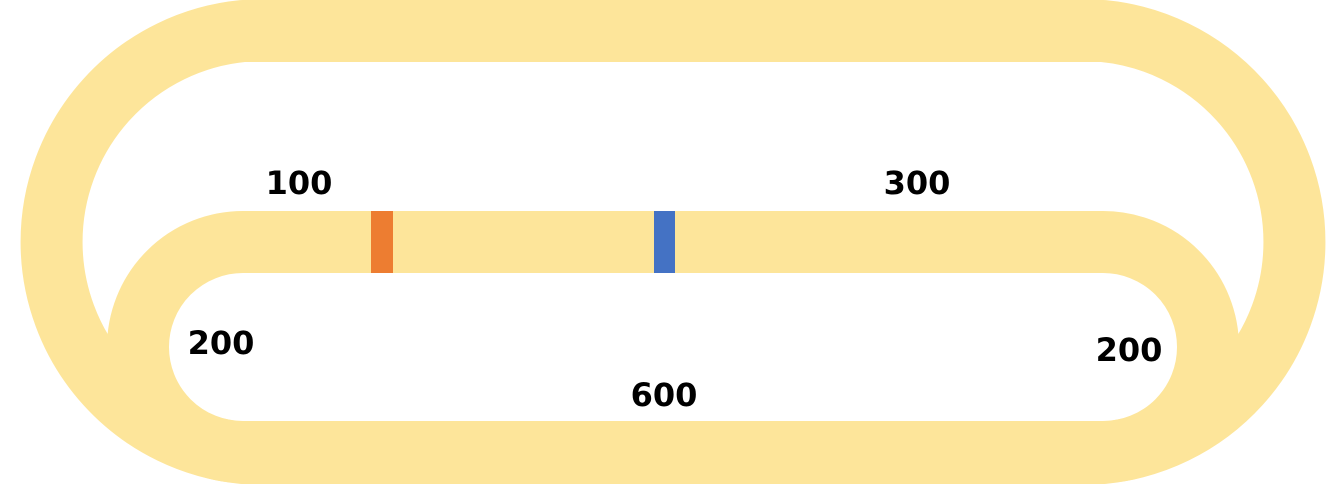 The image size is (1330, 485). What do you see at coordinates (664, 395) in the screenshot?
I see `label-bottom-segment: 600` at bounding box center [664, 395].